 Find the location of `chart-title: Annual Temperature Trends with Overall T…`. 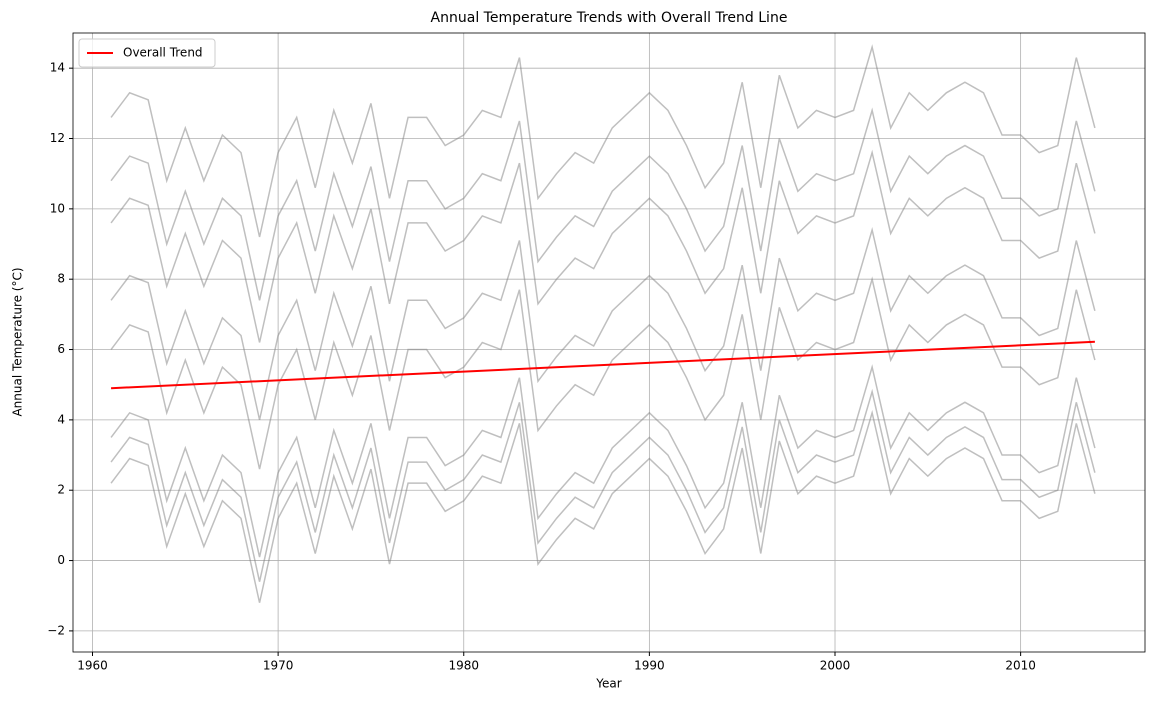

chart-title: Annual Temperature Trends with Overall T… is located at coordinates (609, 18).